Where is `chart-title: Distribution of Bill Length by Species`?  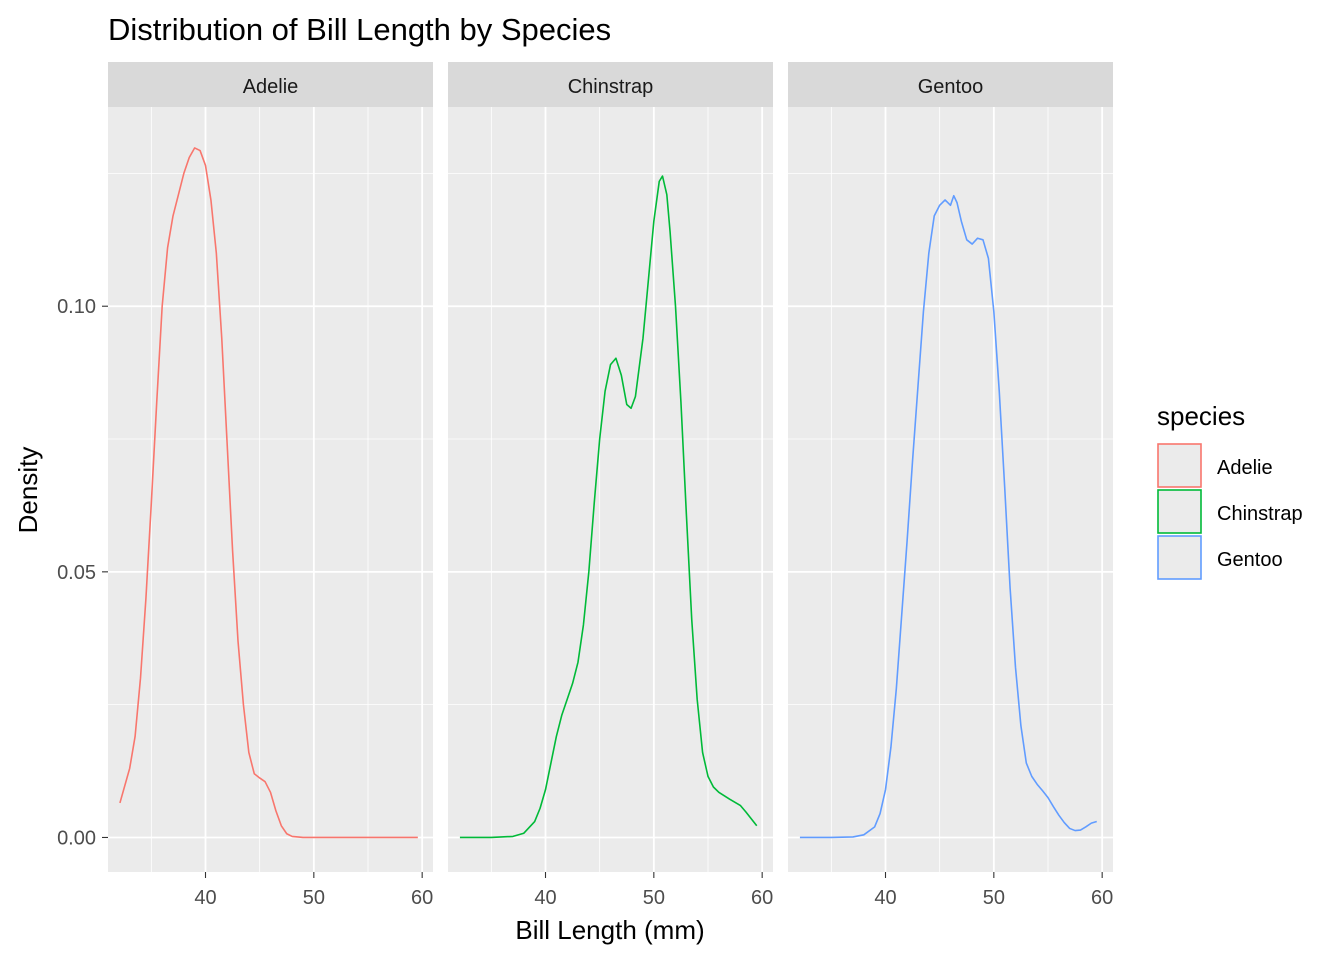 chart-title: Distribution of Bill Length by Species is located at coordinates (359, 29).